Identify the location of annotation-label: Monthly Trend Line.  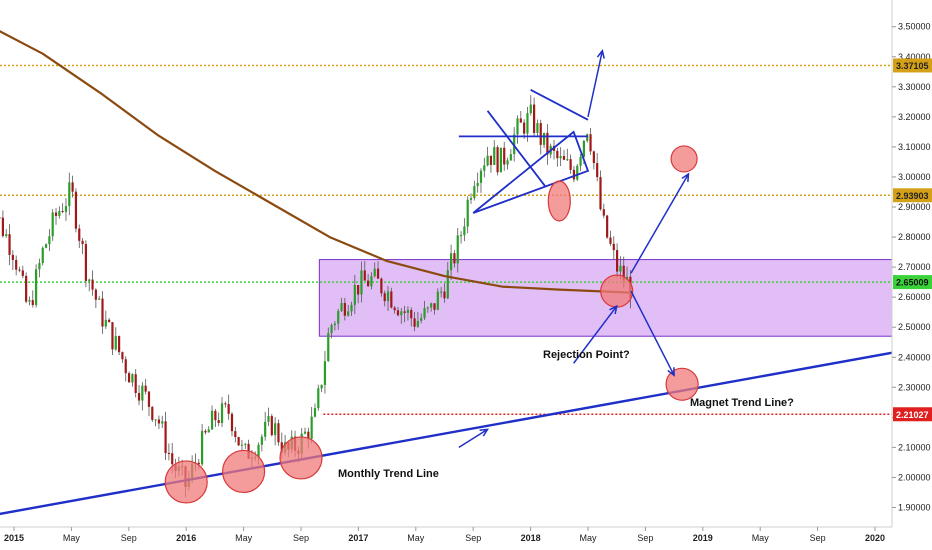
(388, 474).